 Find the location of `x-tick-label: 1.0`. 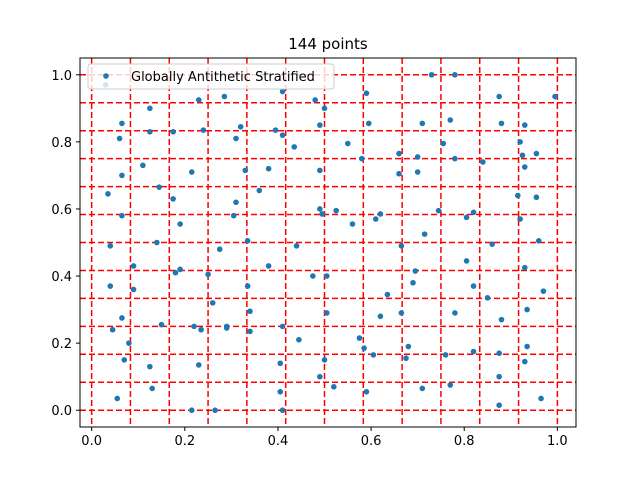

x-tick-label: 1.0 is located at coordinates (557, 441).